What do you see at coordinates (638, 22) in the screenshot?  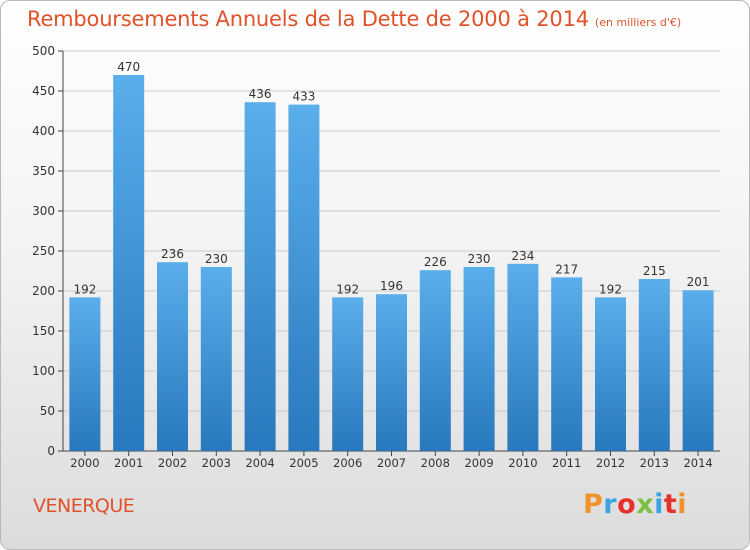 I see `chart-unit: (en milliers d'€)` at bounding box center [638, 22].